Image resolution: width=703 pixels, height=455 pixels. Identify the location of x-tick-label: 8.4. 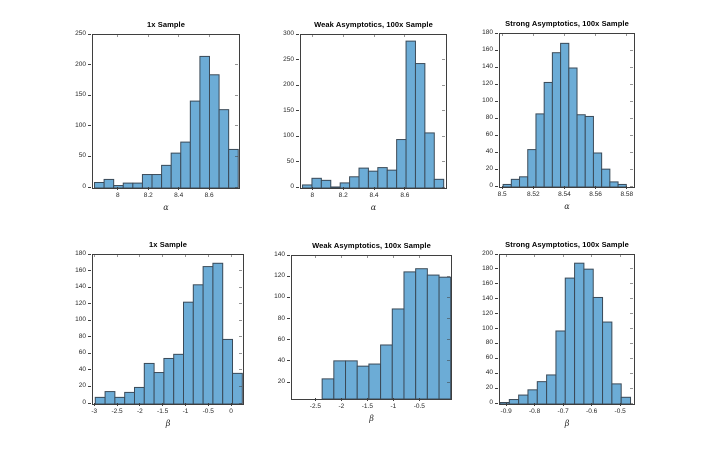
(374, 195).